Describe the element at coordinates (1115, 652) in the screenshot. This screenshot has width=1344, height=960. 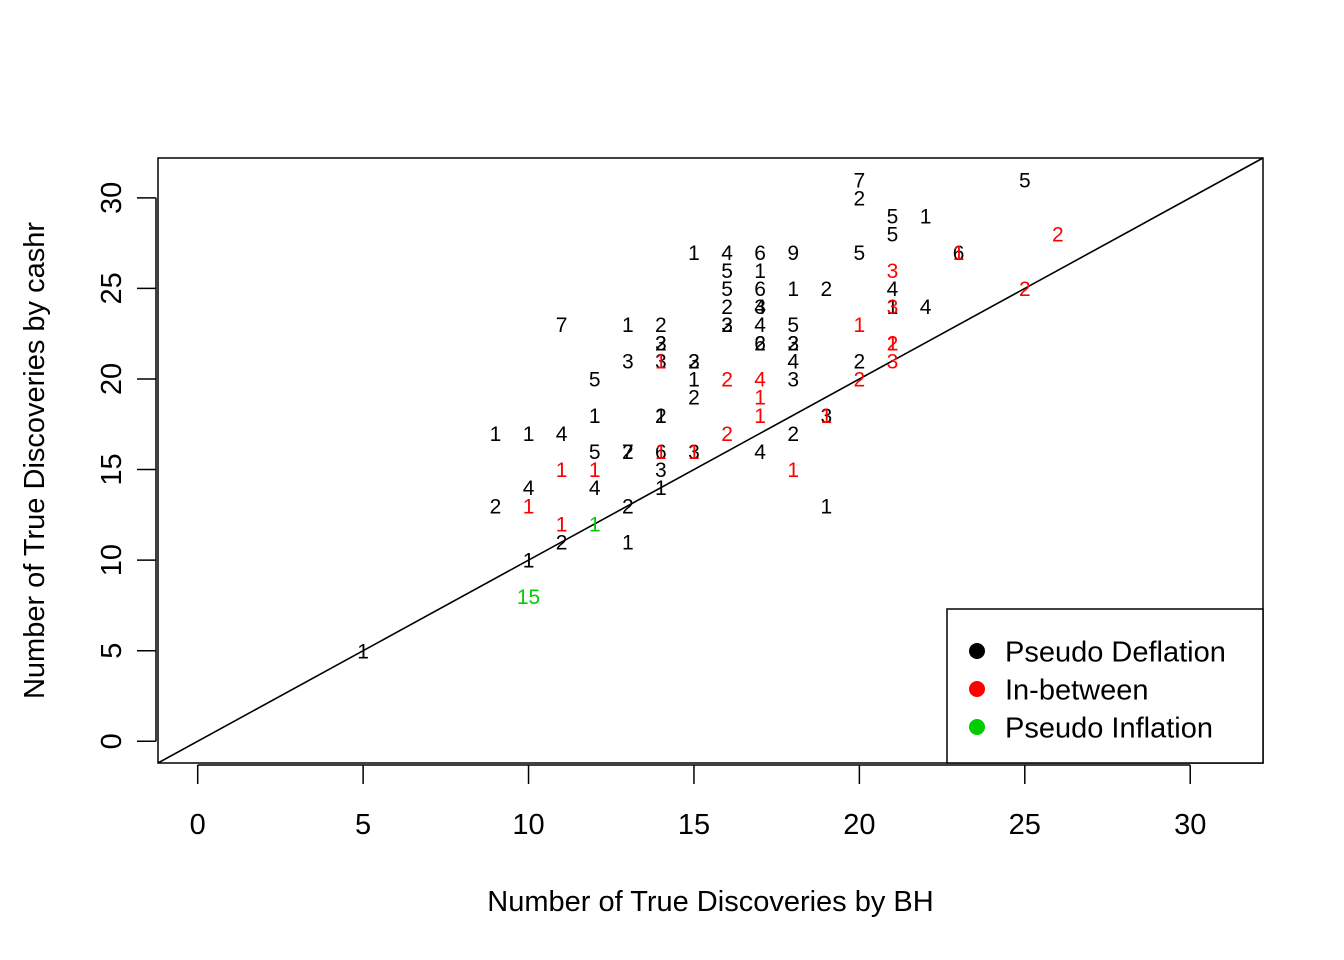
I see `legend-label: Pseudo Deflation` at that location.